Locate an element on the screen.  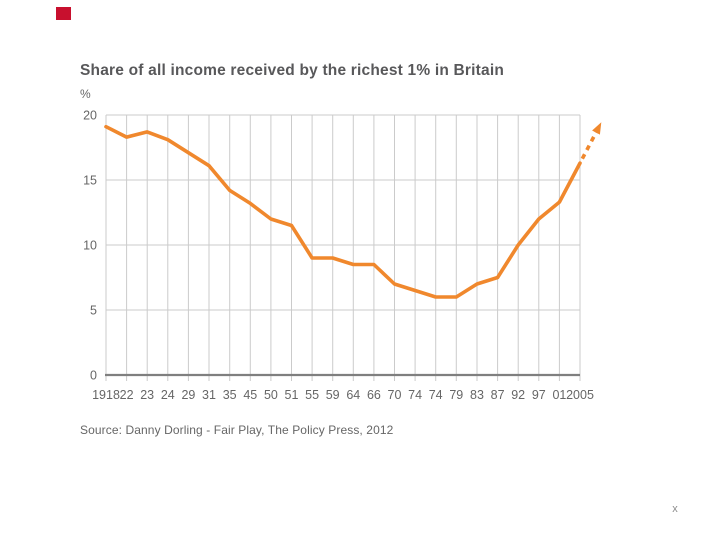
x-tick-label: 2005 is located at coordinates (580, 395).